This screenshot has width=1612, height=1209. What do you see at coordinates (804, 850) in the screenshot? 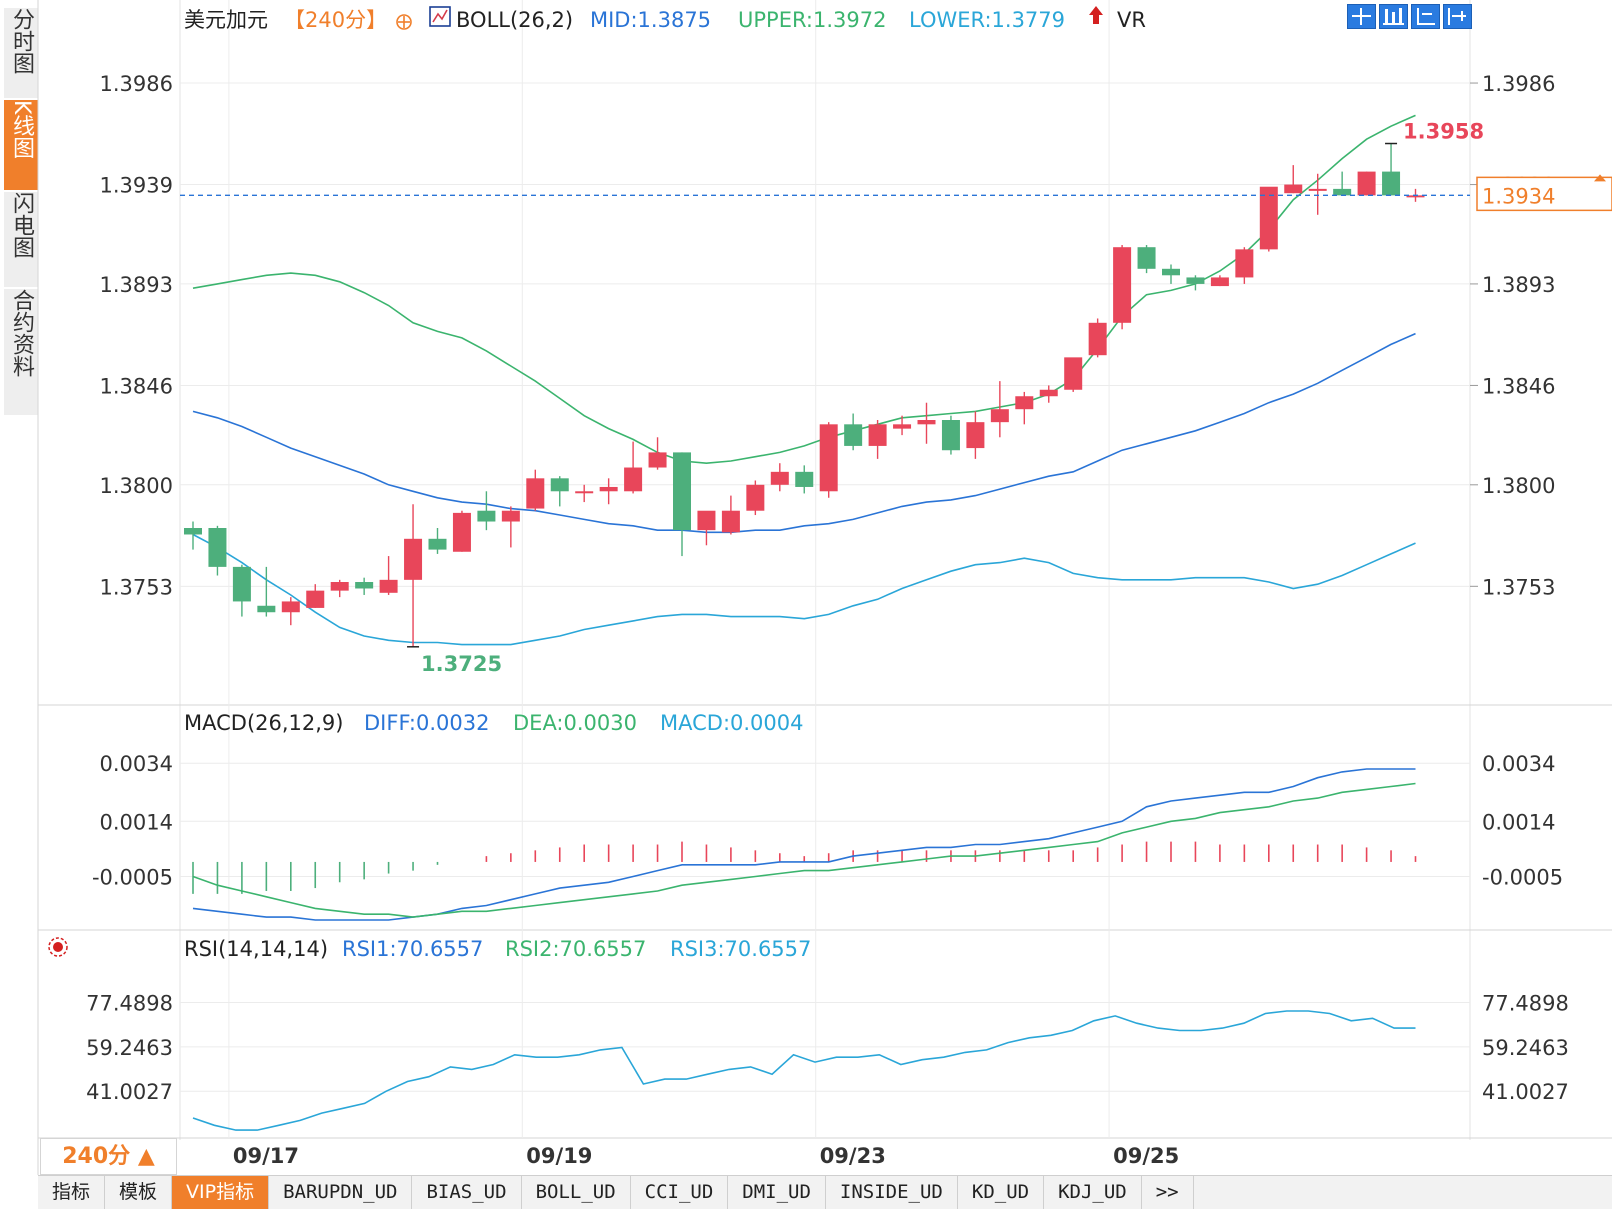
I see `macd-dea-line` at bounding box center [804, 850].